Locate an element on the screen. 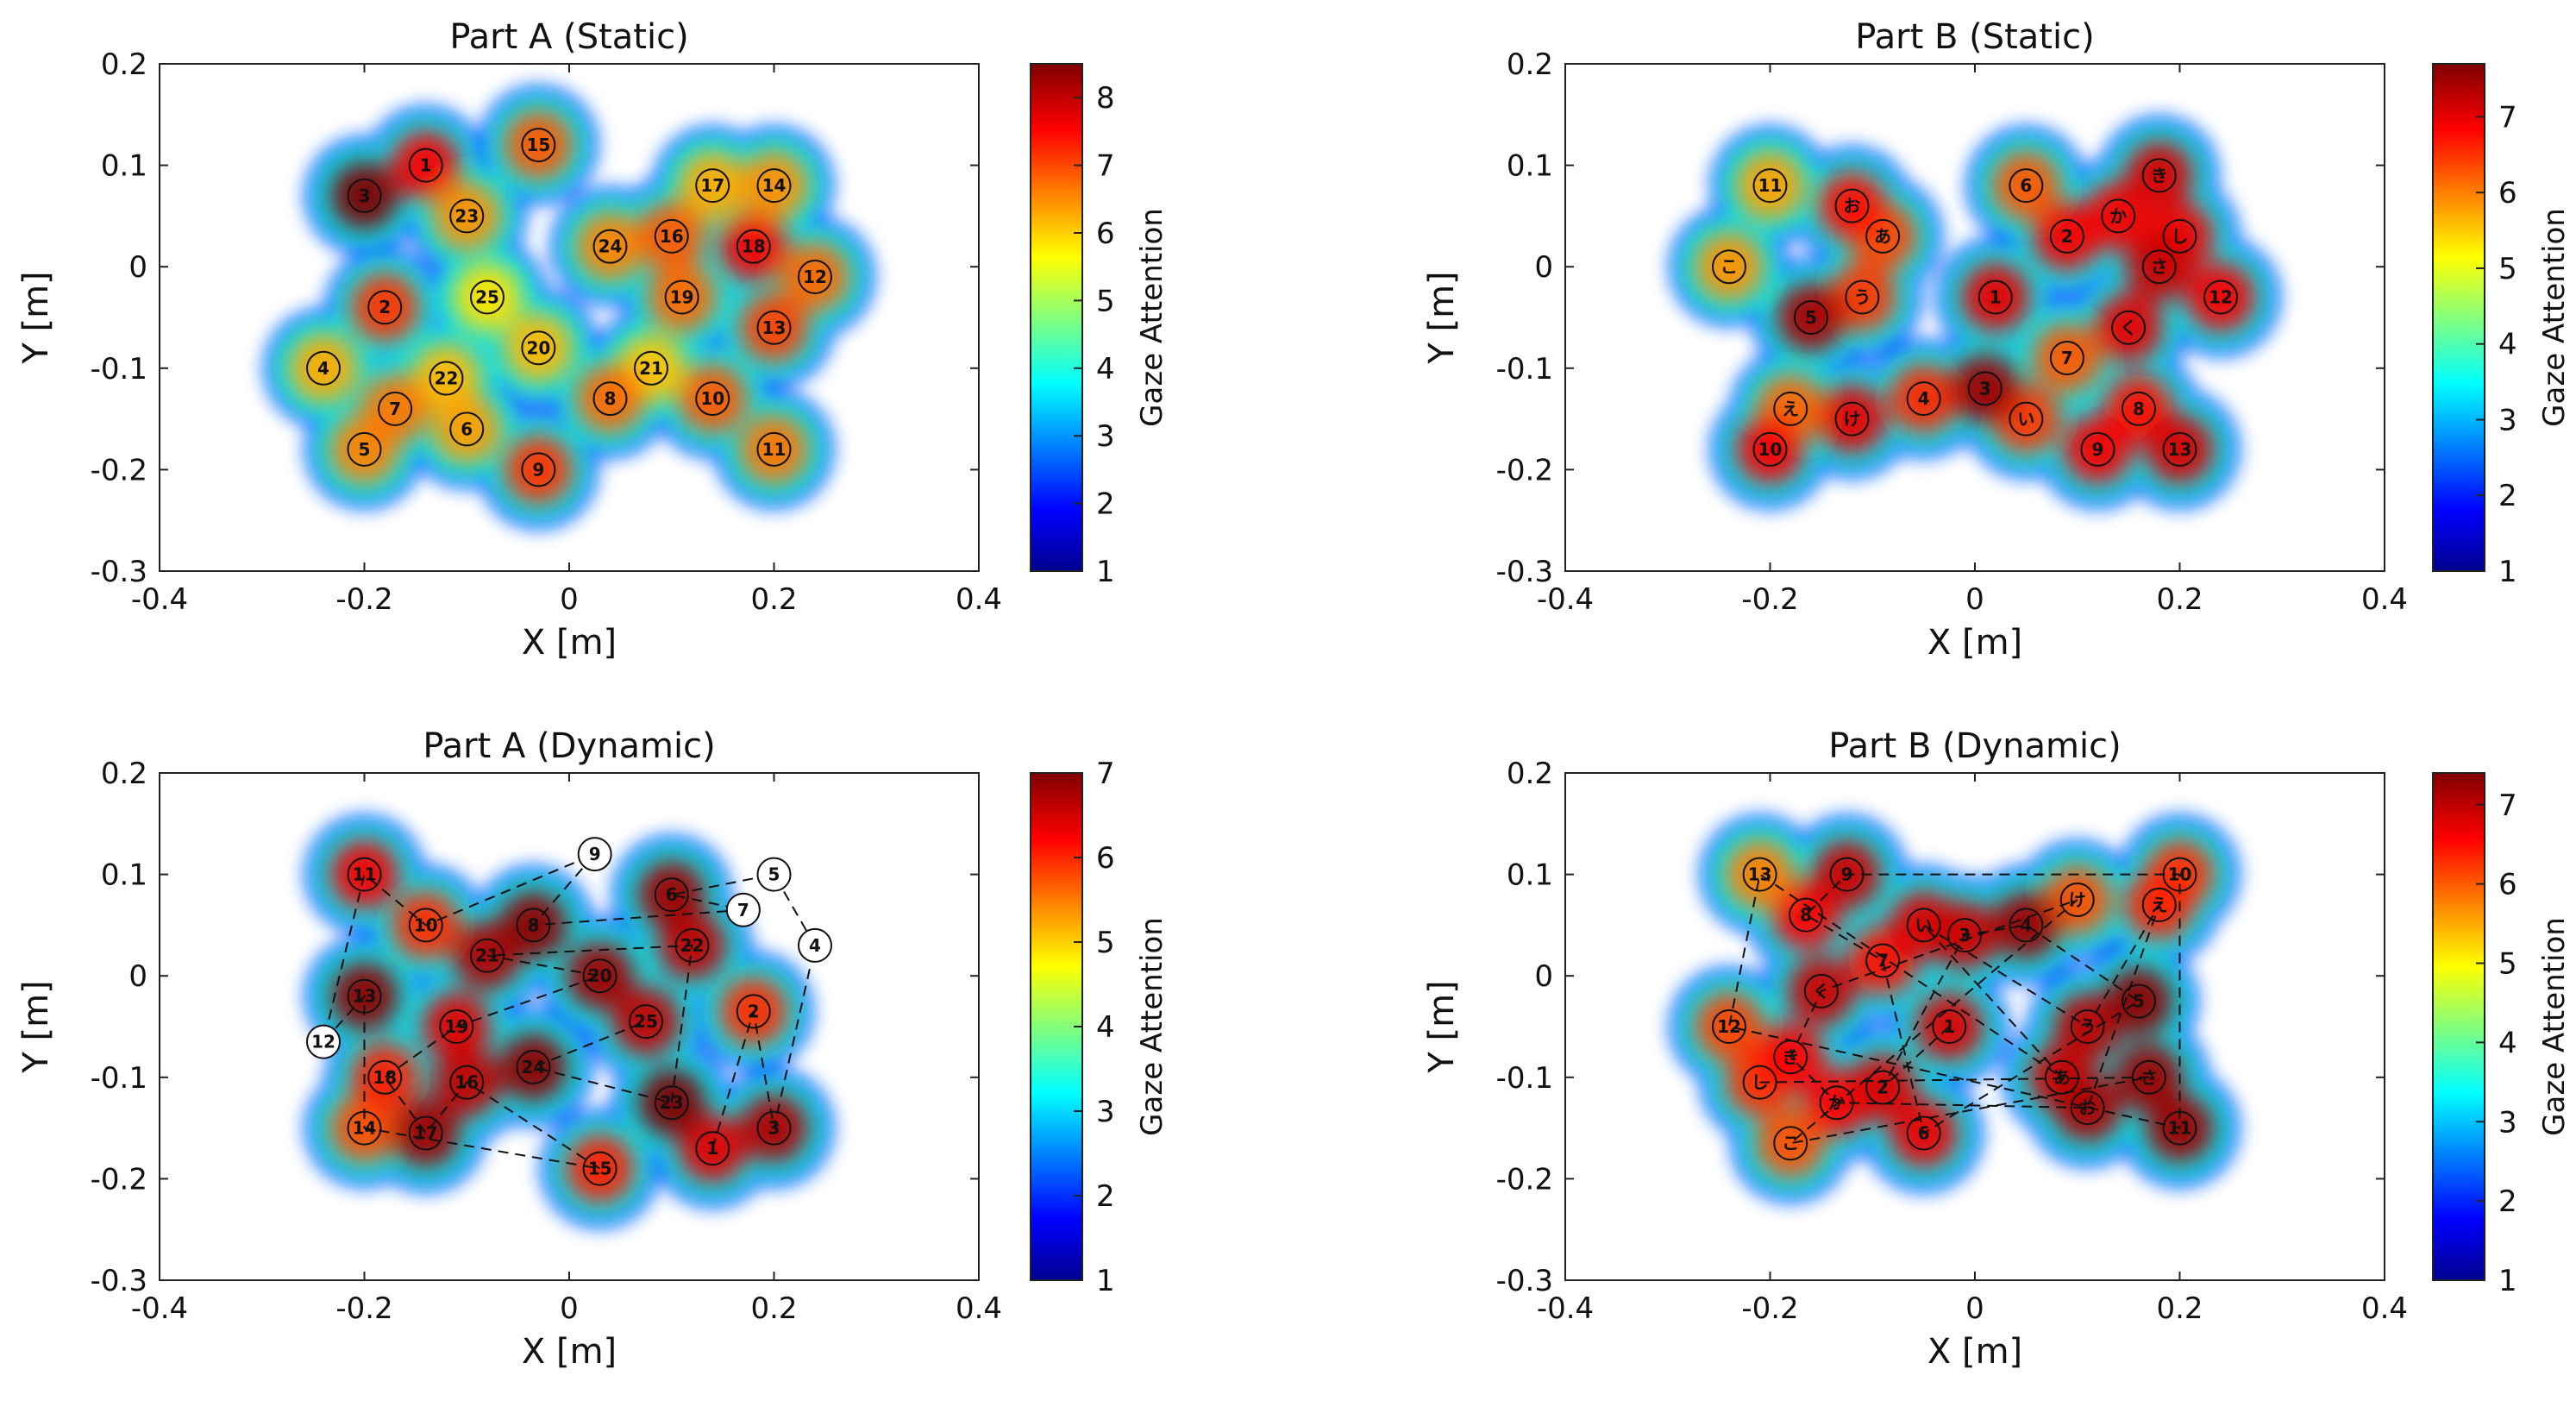  marker-8: 8 is located at coordinates (610, 399).